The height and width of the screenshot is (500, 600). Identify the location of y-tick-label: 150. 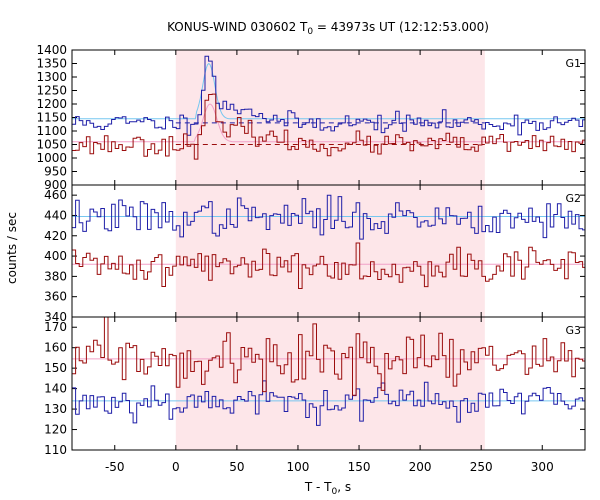
(55, 368).